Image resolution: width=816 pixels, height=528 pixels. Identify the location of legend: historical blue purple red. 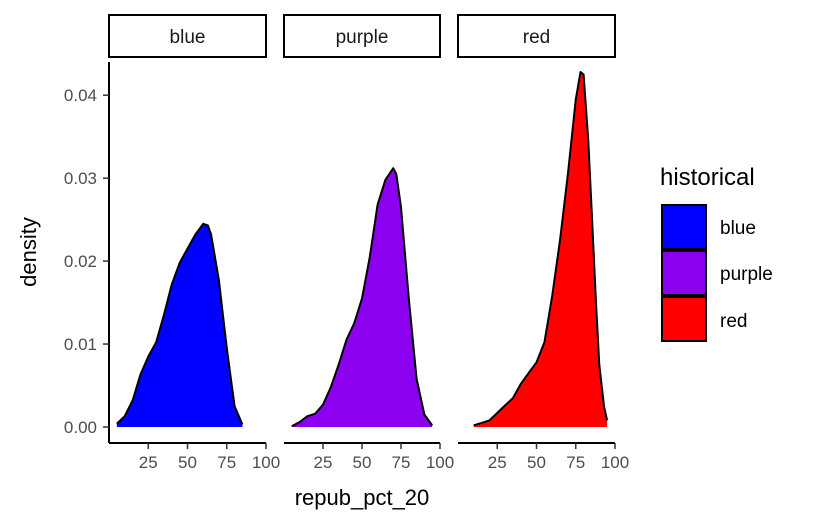
(716, 253).